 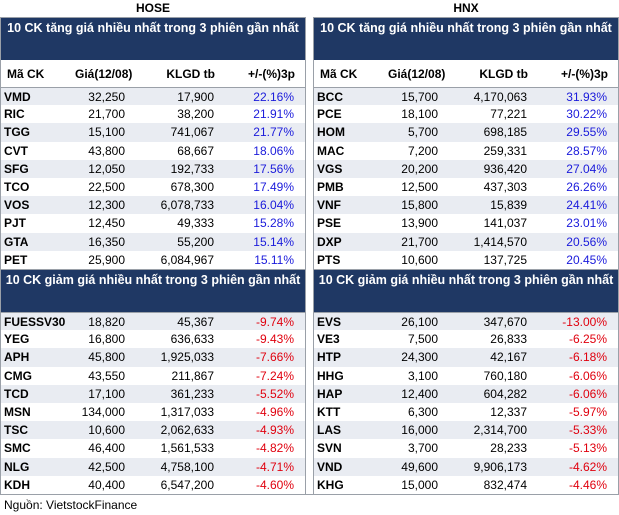 What do you see at coordinates (508, 114) in the screenshot?
I see `volume-cell: 77,221` at bounding box center [508, 114].